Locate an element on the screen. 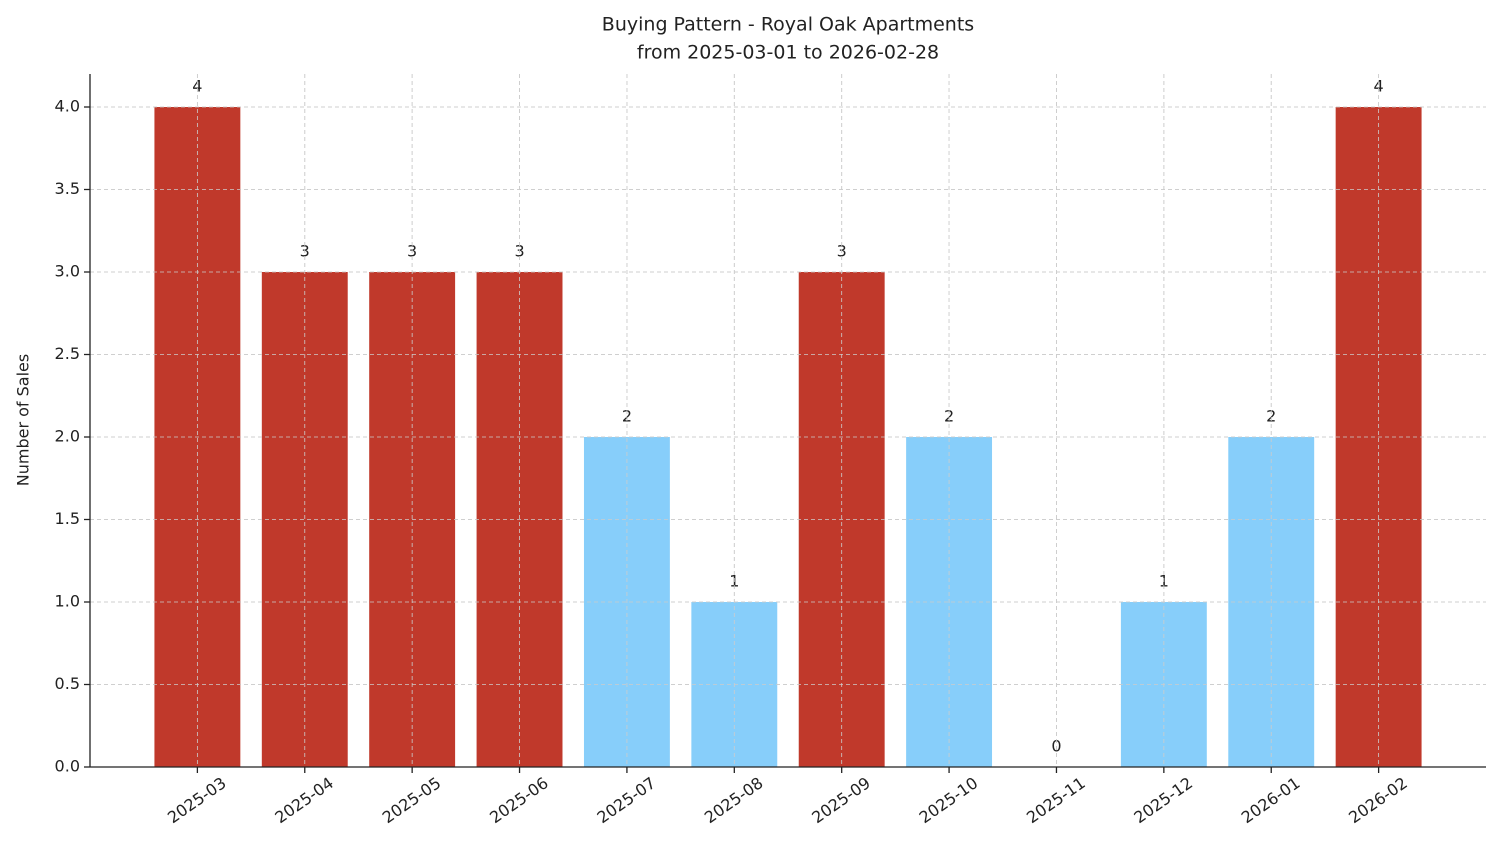  x-tick-label: 2025-08 is located at coordinates (734, 800).